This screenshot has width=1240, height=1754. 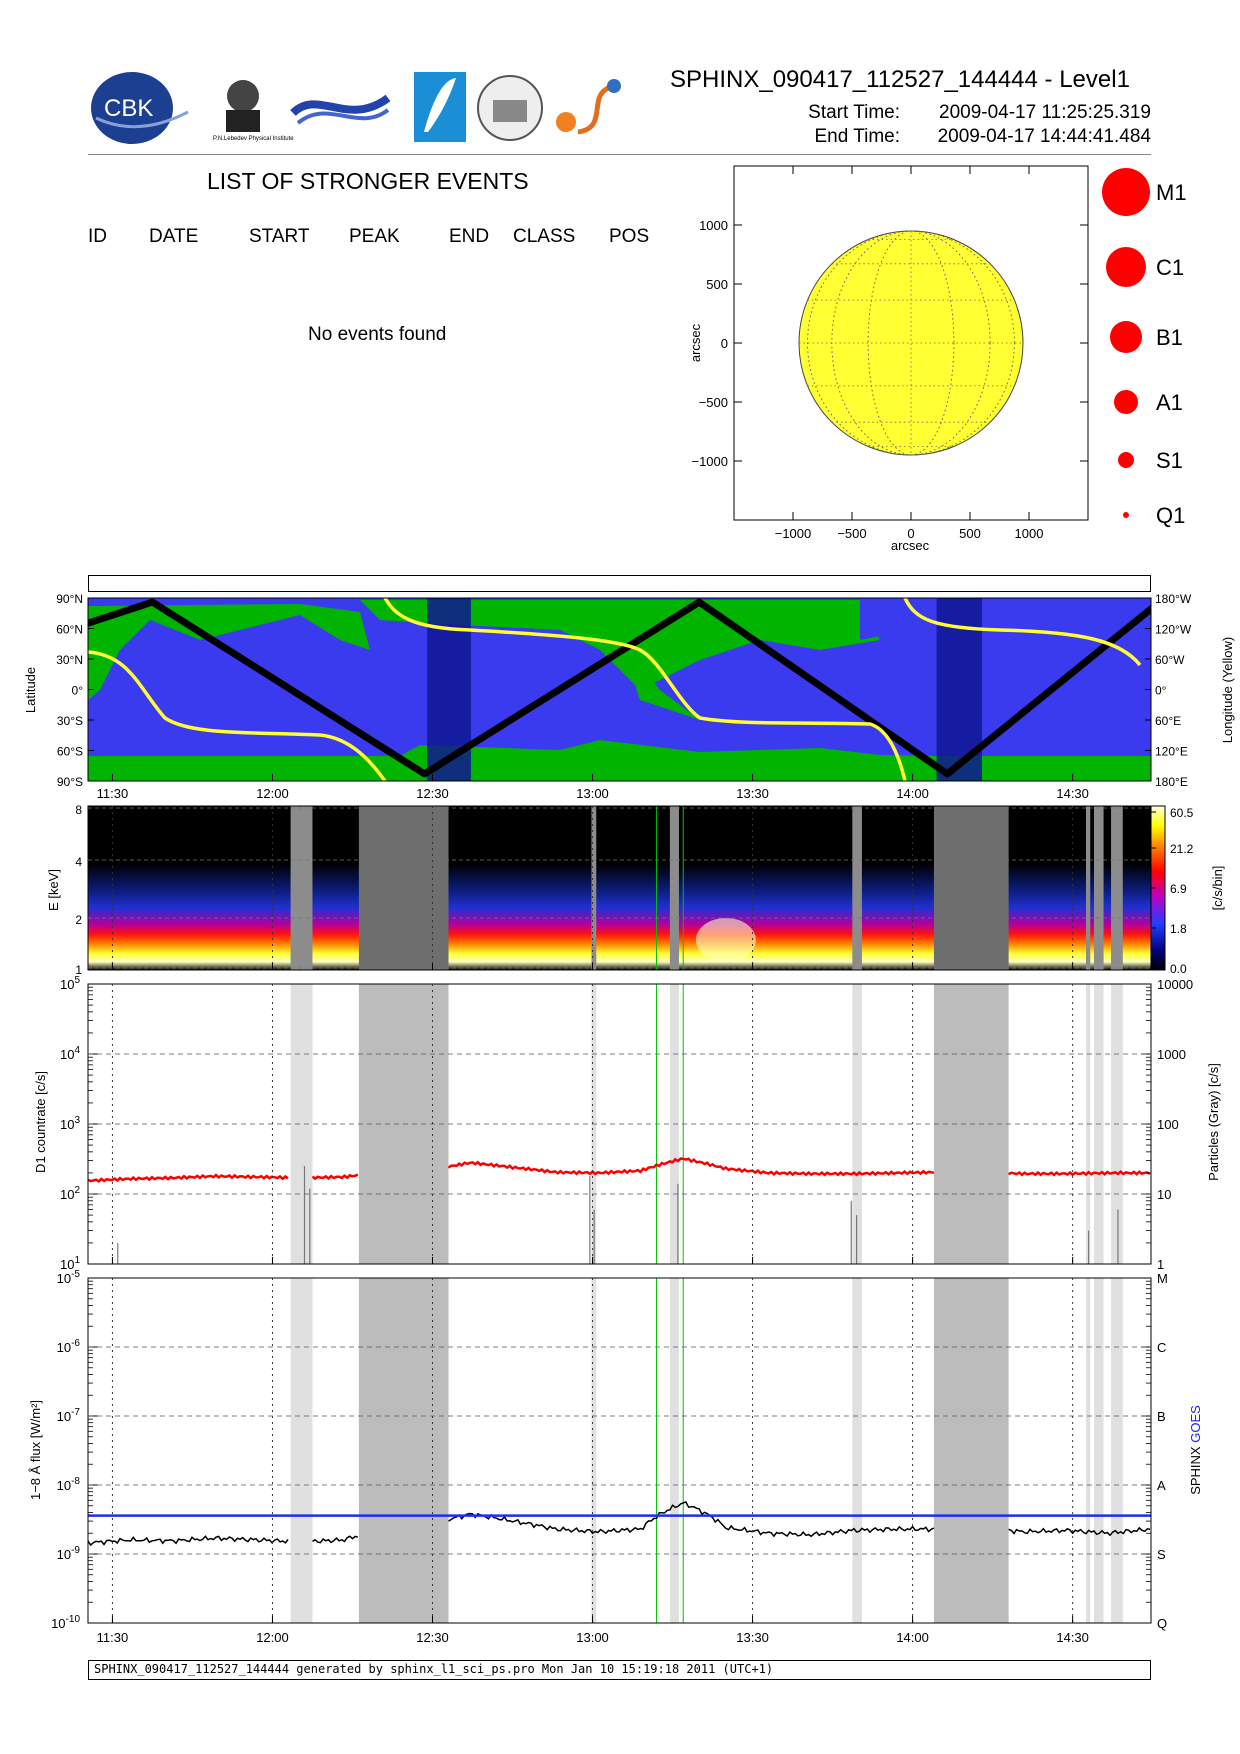 What do you see at coordinates (432, 1637) in the screenshot?
I see `flux-time-label: 12:30` at bounding box center [432, 1637].